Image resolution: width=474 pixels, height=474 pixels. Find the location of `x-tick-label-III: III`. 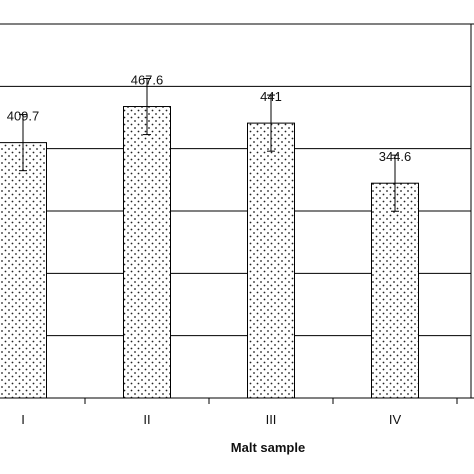

x-tick-label-III: III is located at coordinates (271, 419).